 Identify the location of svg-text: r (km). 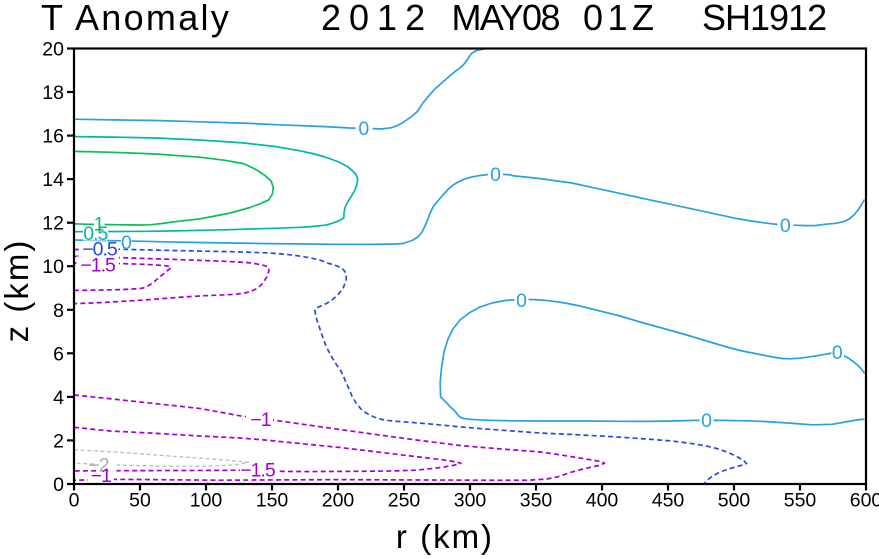
(445, 536).